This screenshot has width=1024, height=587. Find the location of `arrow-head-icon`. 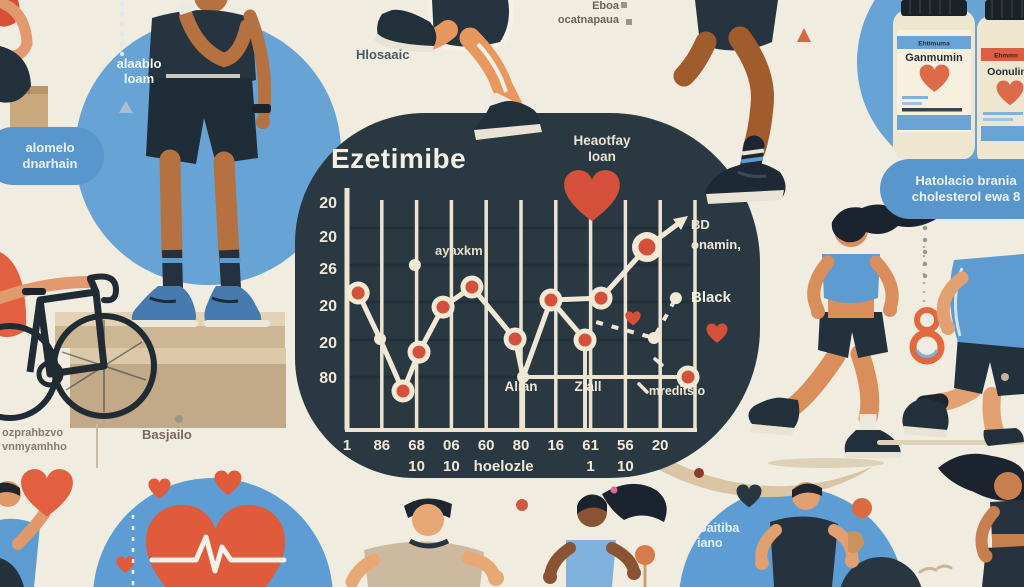

arrow-head-icon is located at coordinates (680, 223).